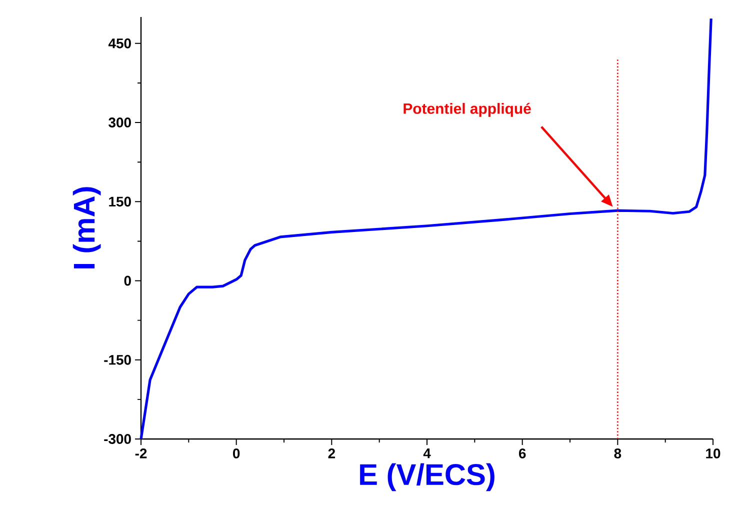  I want to click on x-tick-label: 6, so click(522, 453).